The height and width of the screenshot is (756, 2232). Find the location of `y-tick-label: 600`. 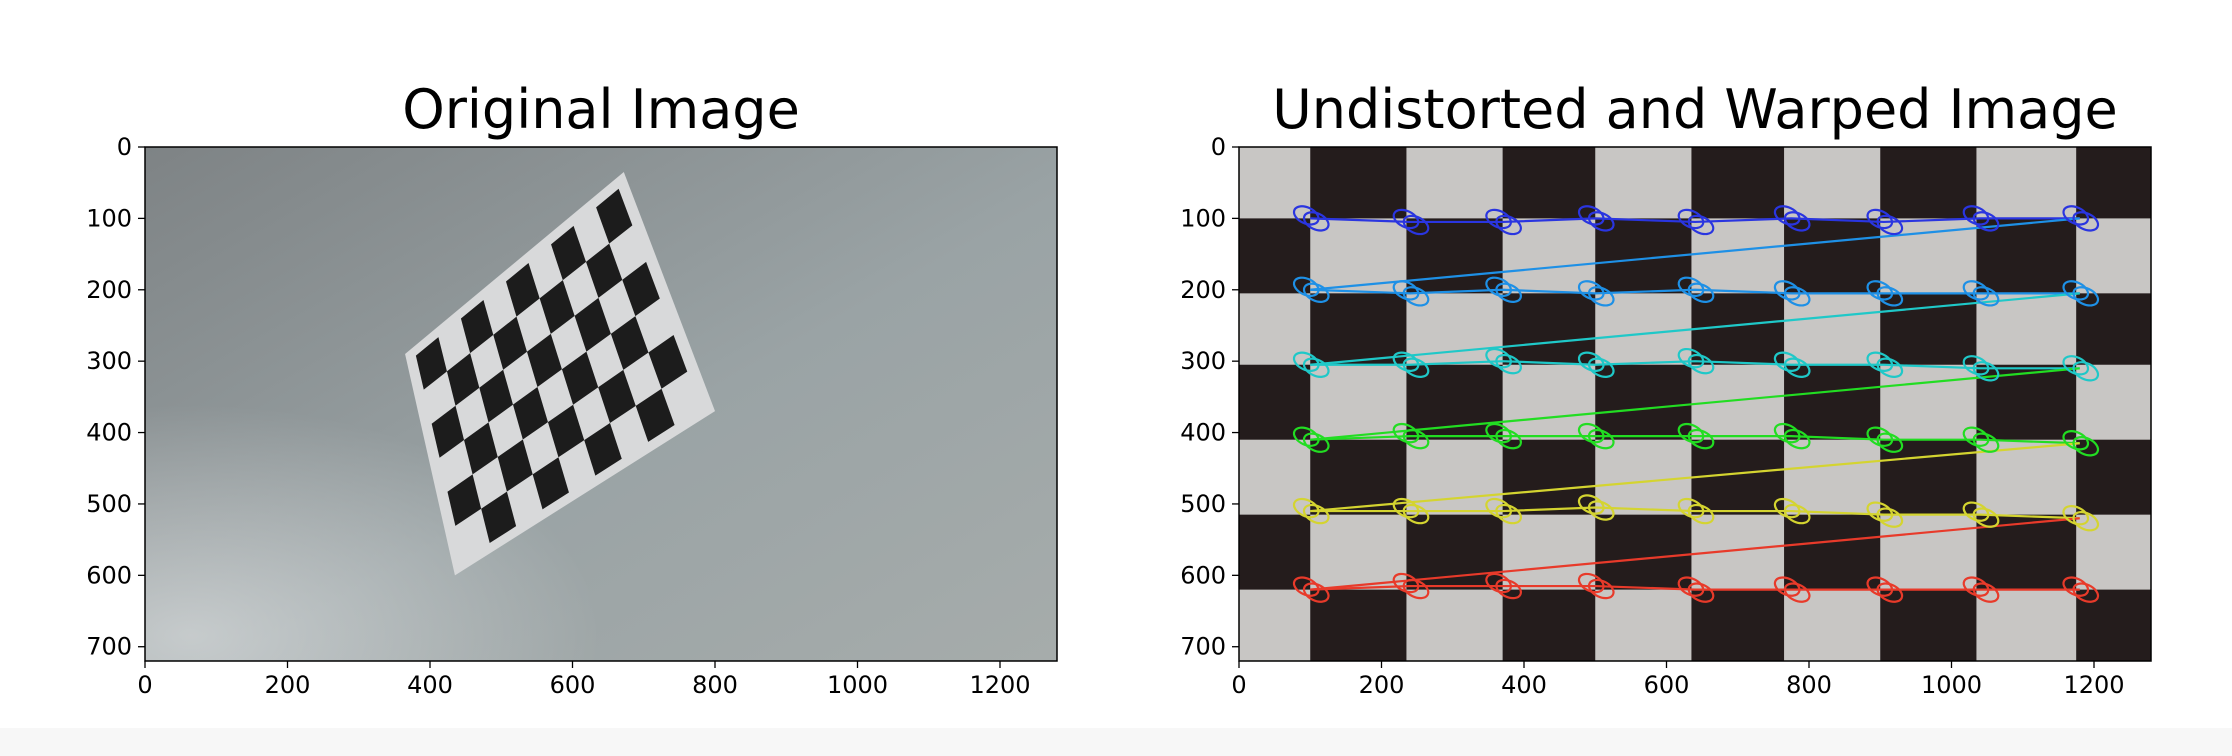

y-tick-label: 600 is located at coordinates (109, 575).